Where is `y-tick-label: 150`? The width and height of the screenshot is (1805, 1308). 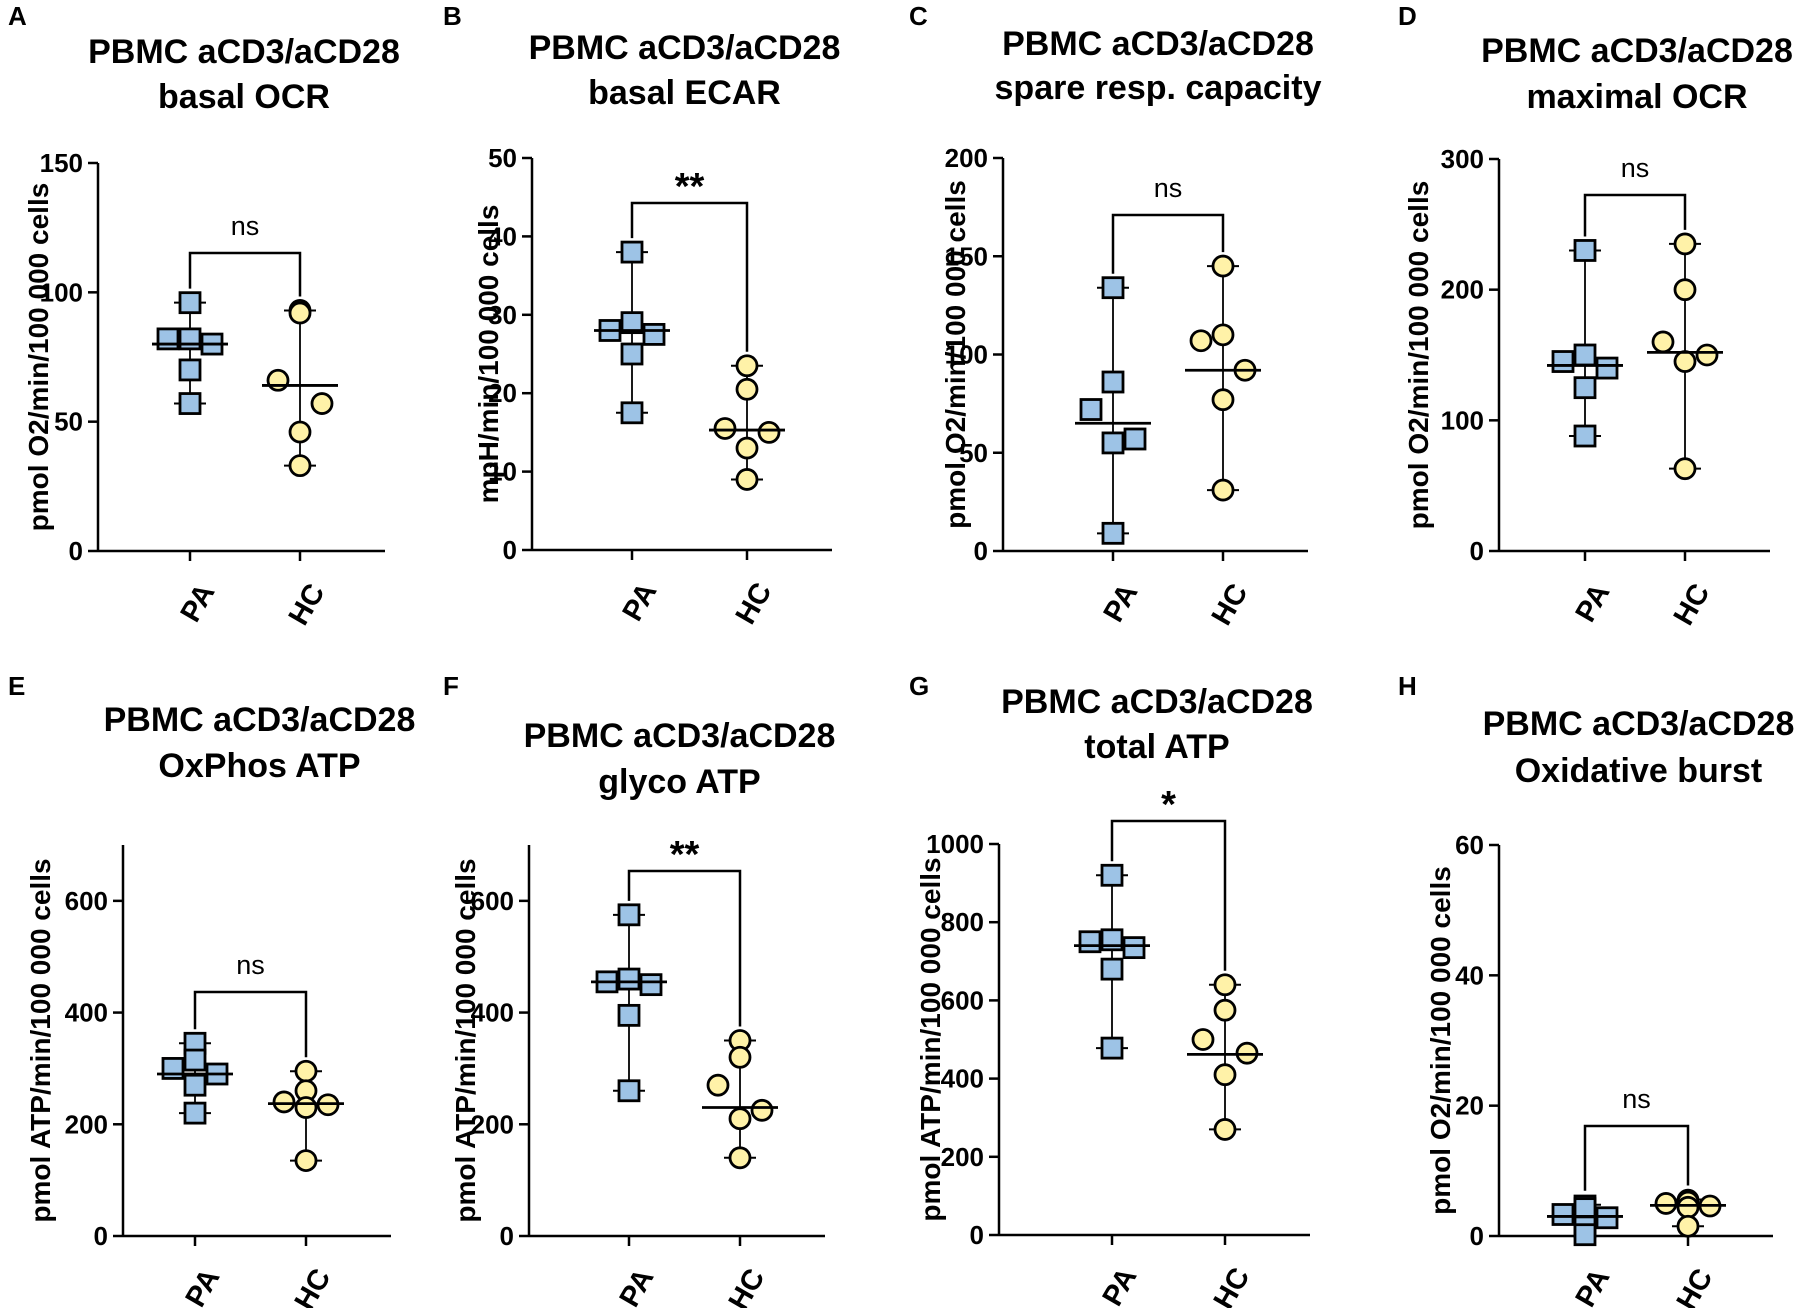 y-tick-label: 150 is located at coordinates (61, 163).